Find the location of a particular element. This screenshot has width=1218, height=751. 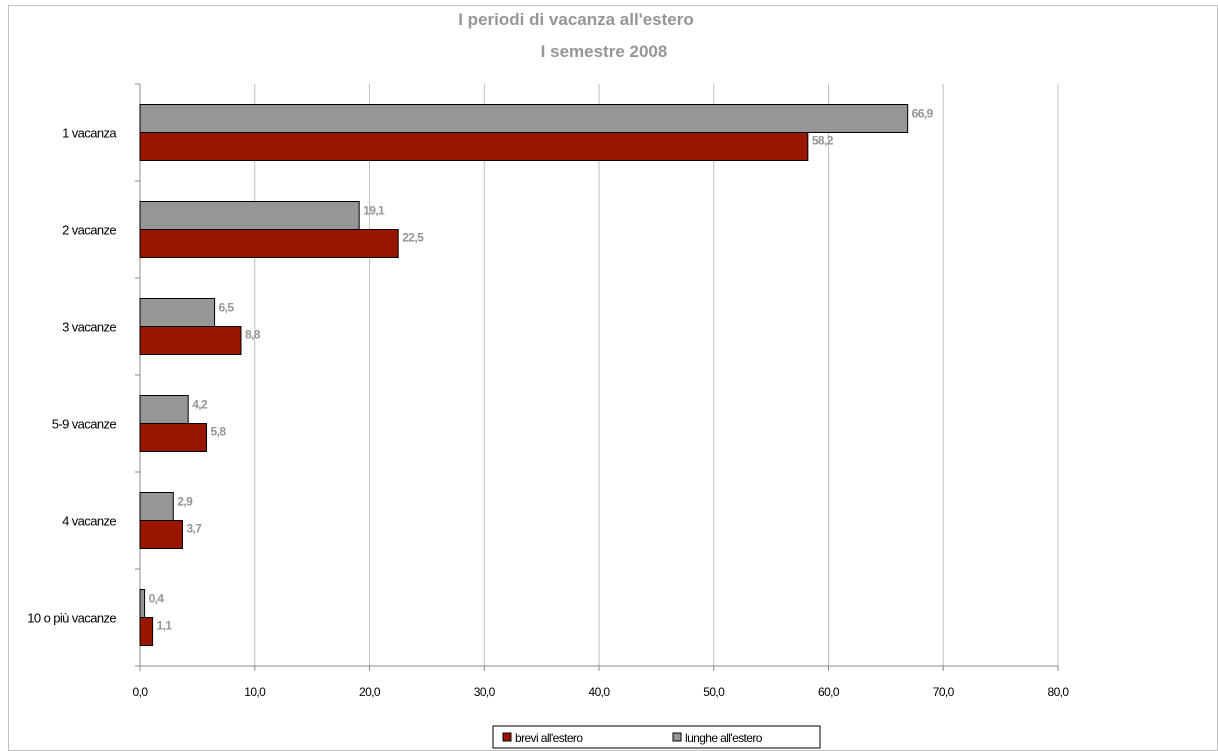

x-tick-label: 0,0 is located at coordinates (141, 692).